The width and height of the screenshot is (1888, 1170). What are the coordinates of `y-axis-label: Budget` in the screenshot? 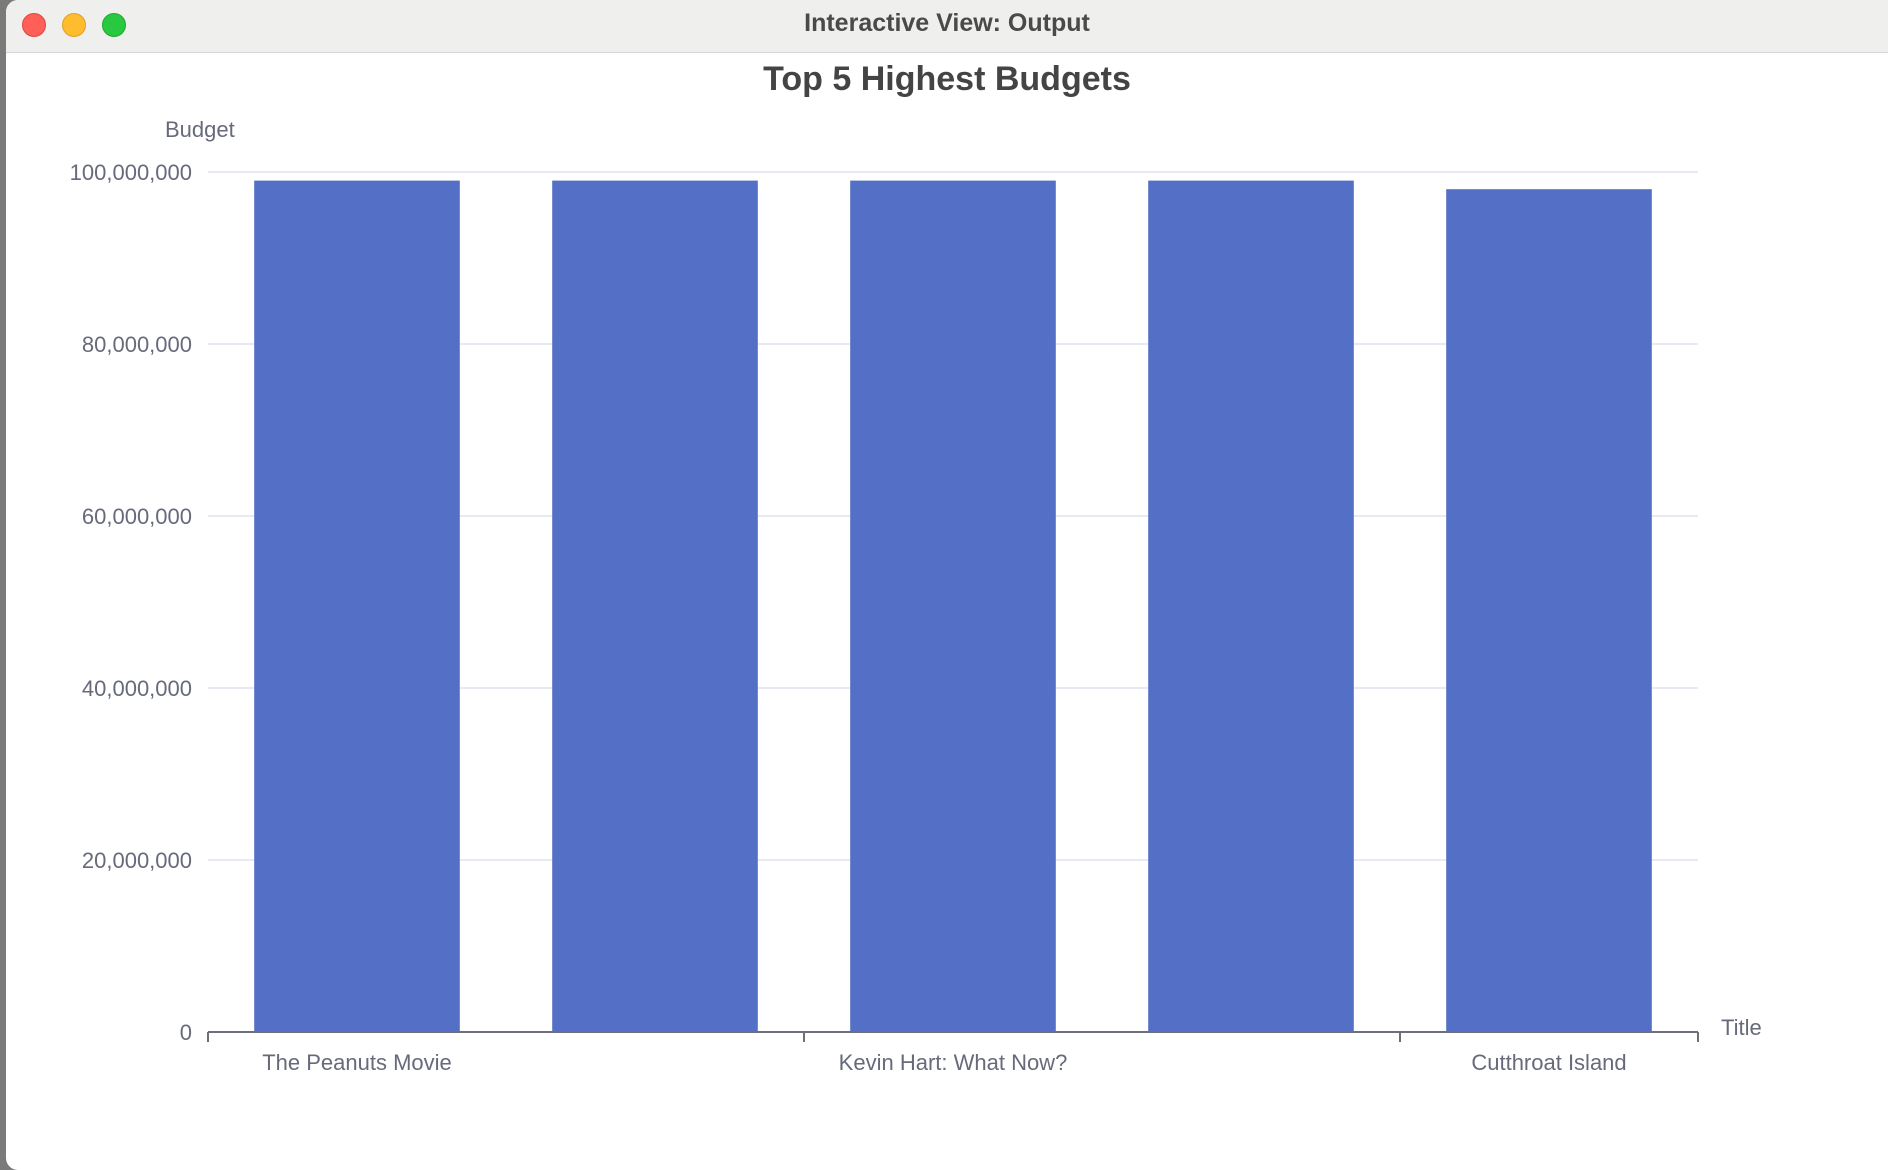 It's located at (200, 129).